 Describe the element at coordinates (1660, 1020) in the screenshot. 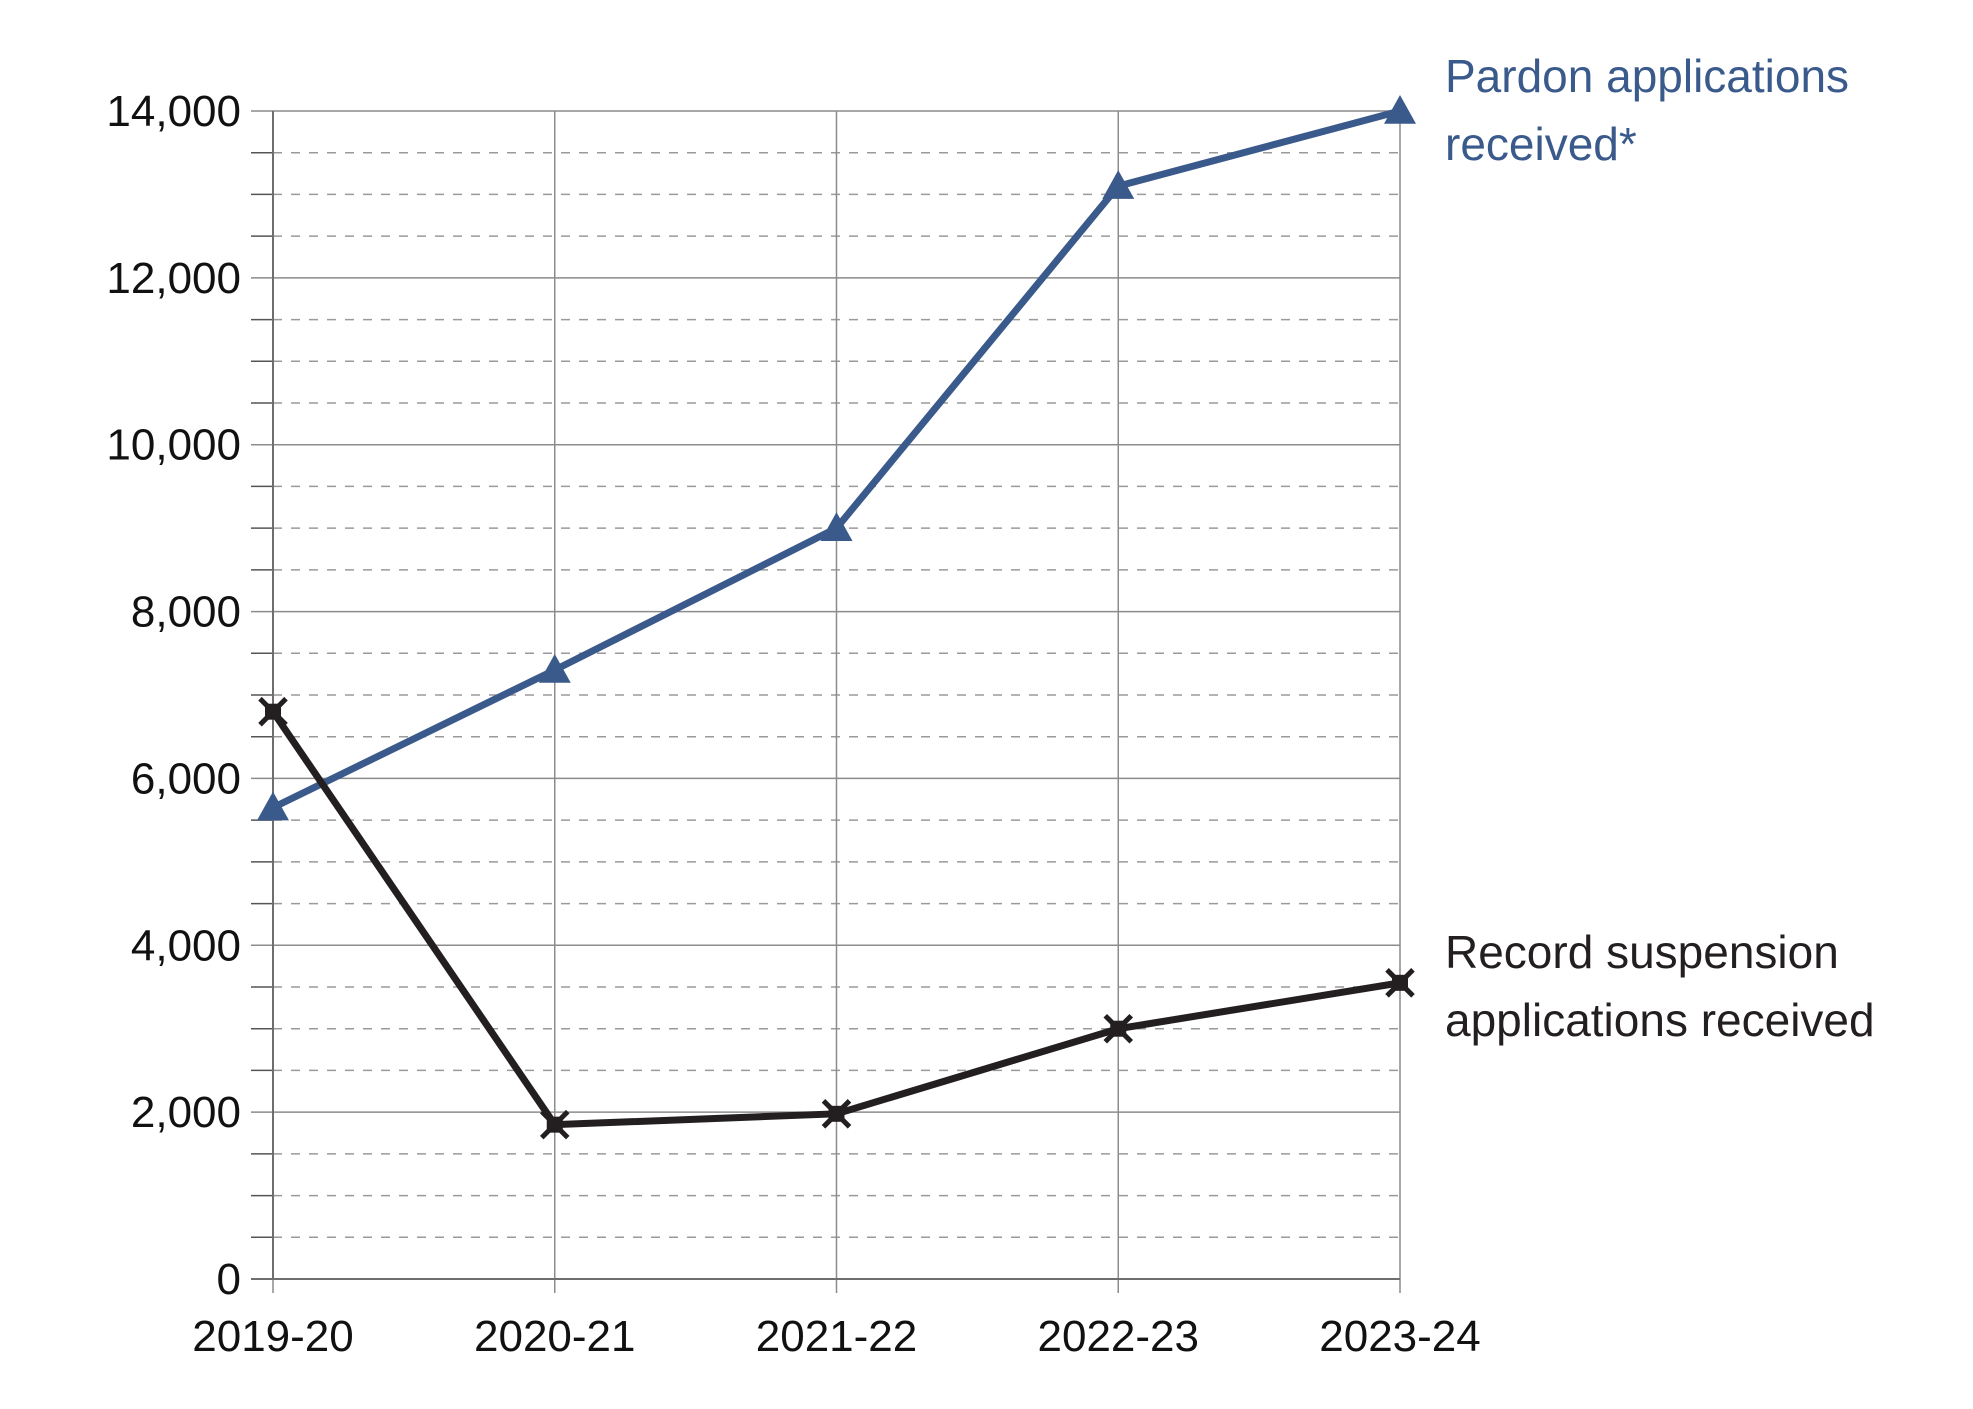

I see `series-label-line: applications received` at that location.